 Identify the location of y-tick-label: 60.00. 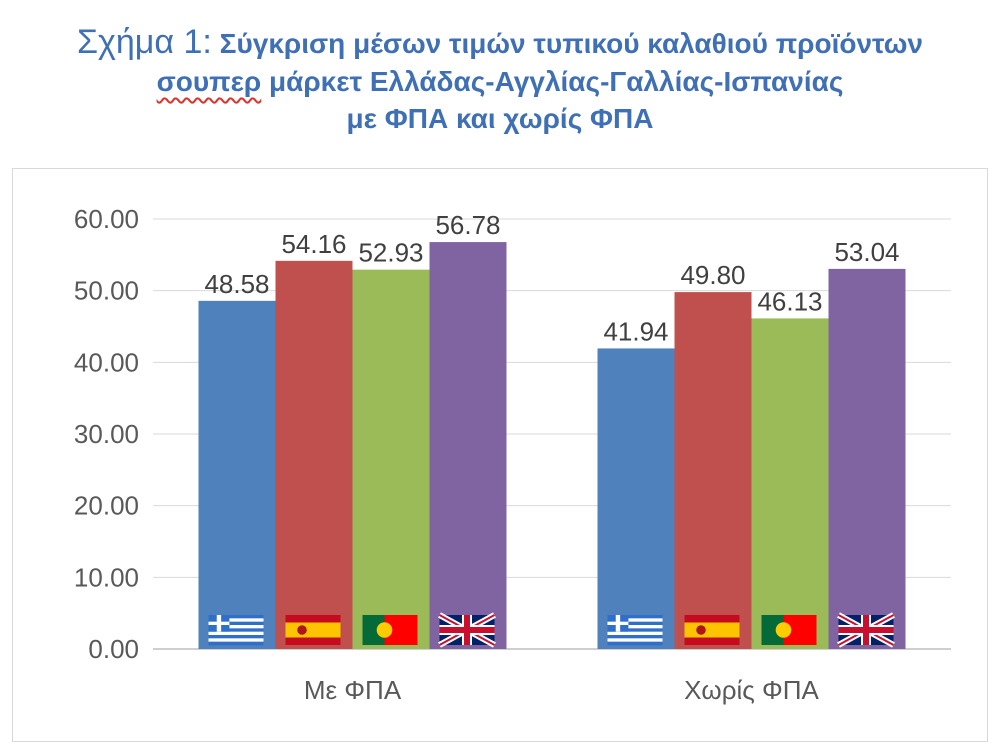
(106, 219).